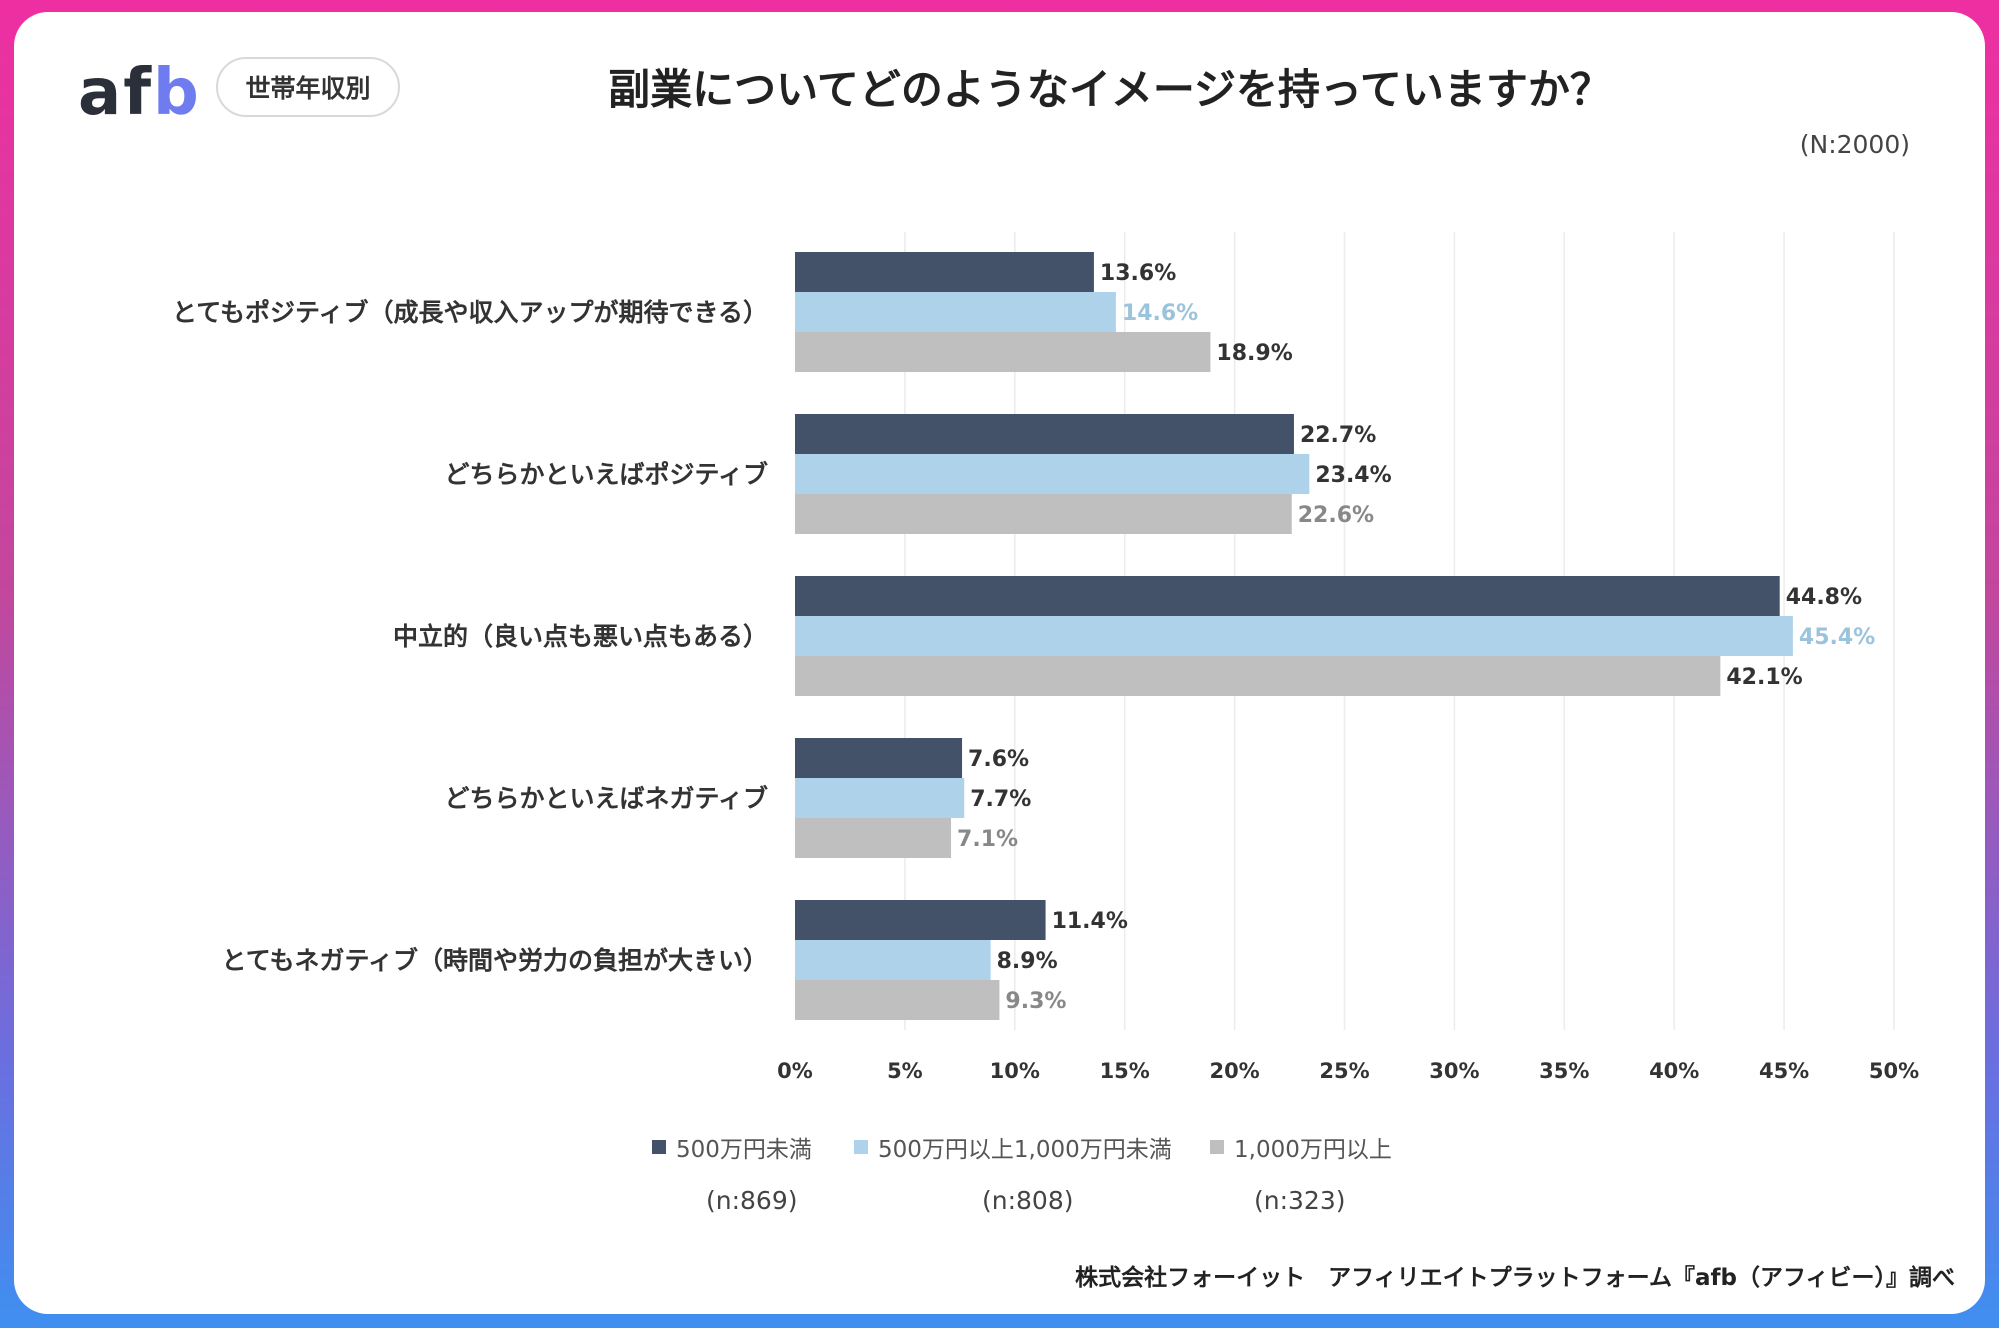 This screenshot has height=1328, width=1999. Describe the element at coordinates (606, 798) in the screenshot. I see `category-label: どちらかといえばネガティブ` at that location.